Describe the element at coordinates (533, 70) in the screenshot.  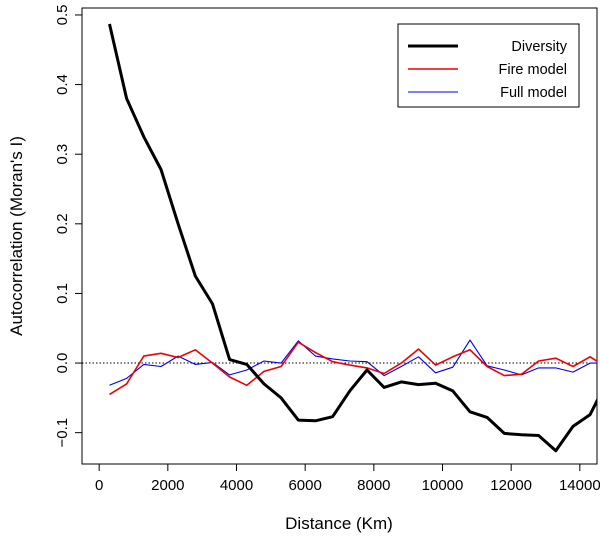
I see `legend-label: Fire model` at that location.